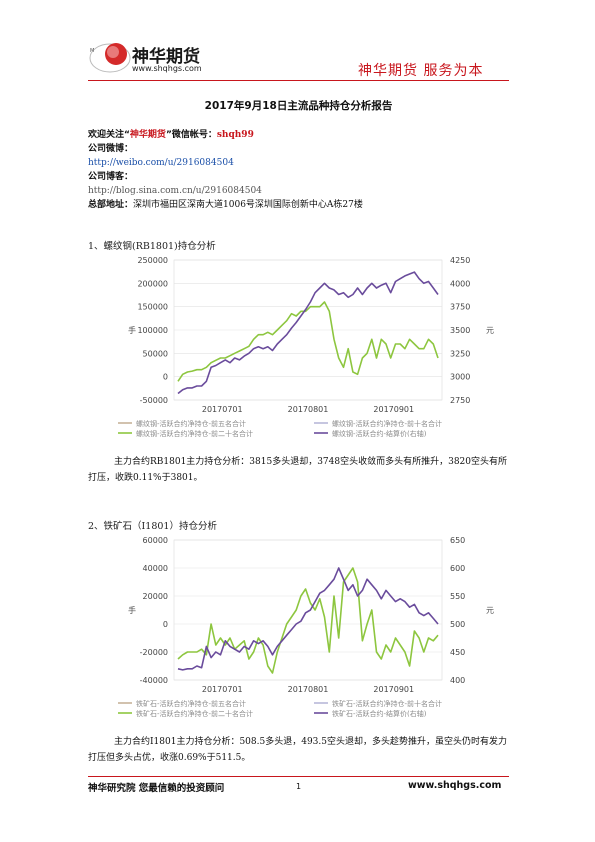 This screenshot has width=595, height=842. Describe the element at coordinates (155, 540) in the screenshot. I see `y-left-tick-label: 60000` at that location.